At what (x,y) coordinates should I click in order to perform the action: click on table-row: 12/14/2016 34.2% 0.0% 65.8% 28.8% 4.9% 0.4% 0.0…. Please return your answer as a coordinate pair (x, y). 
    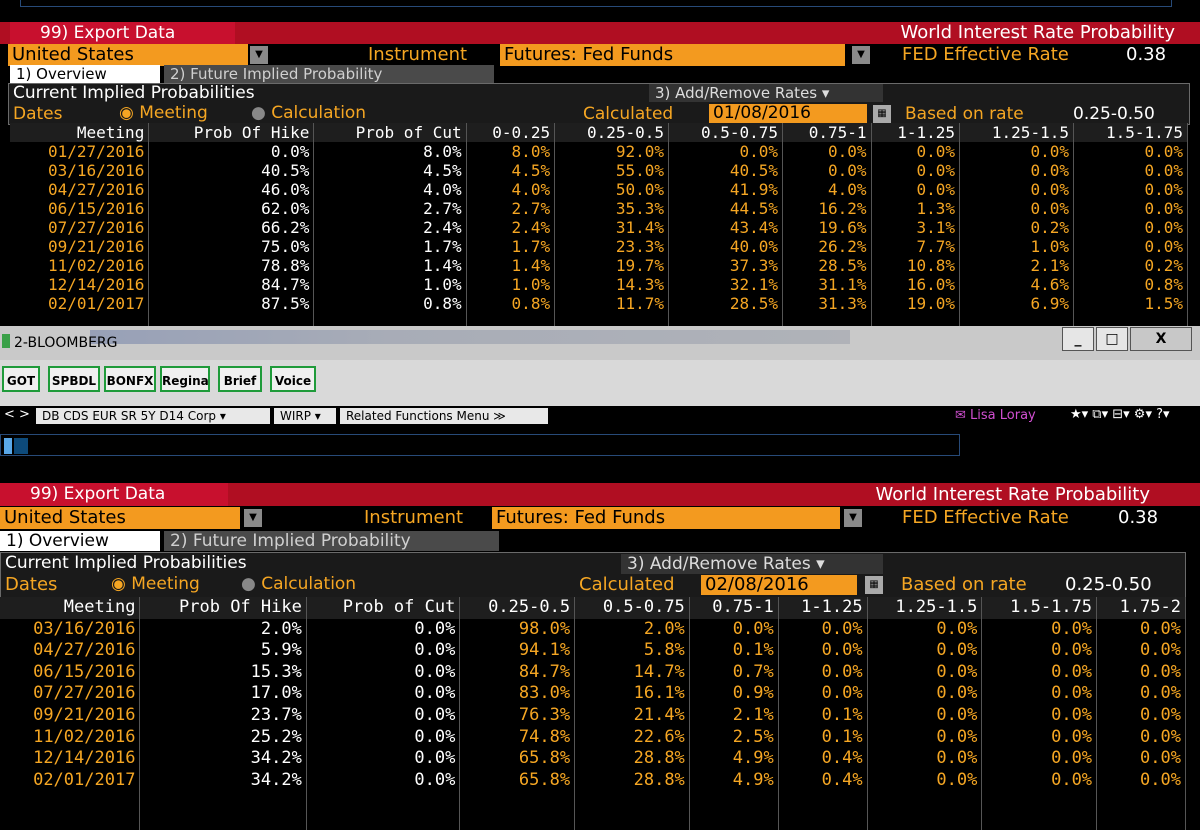
    Looking at the image, I should click on (593, 759).